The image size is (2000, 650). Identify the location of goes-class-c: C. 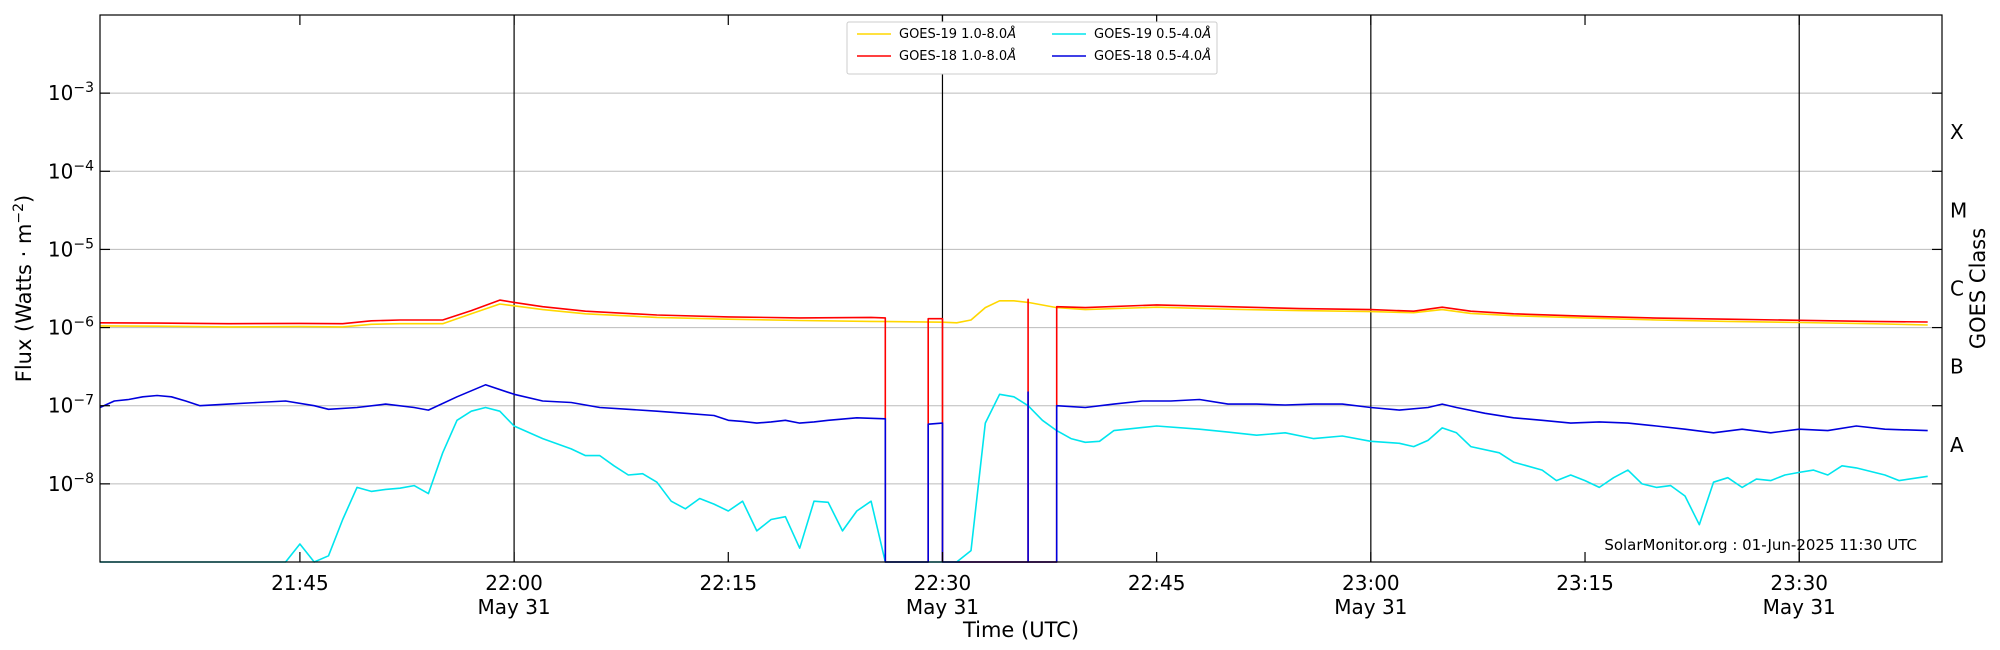
(1957, 289).